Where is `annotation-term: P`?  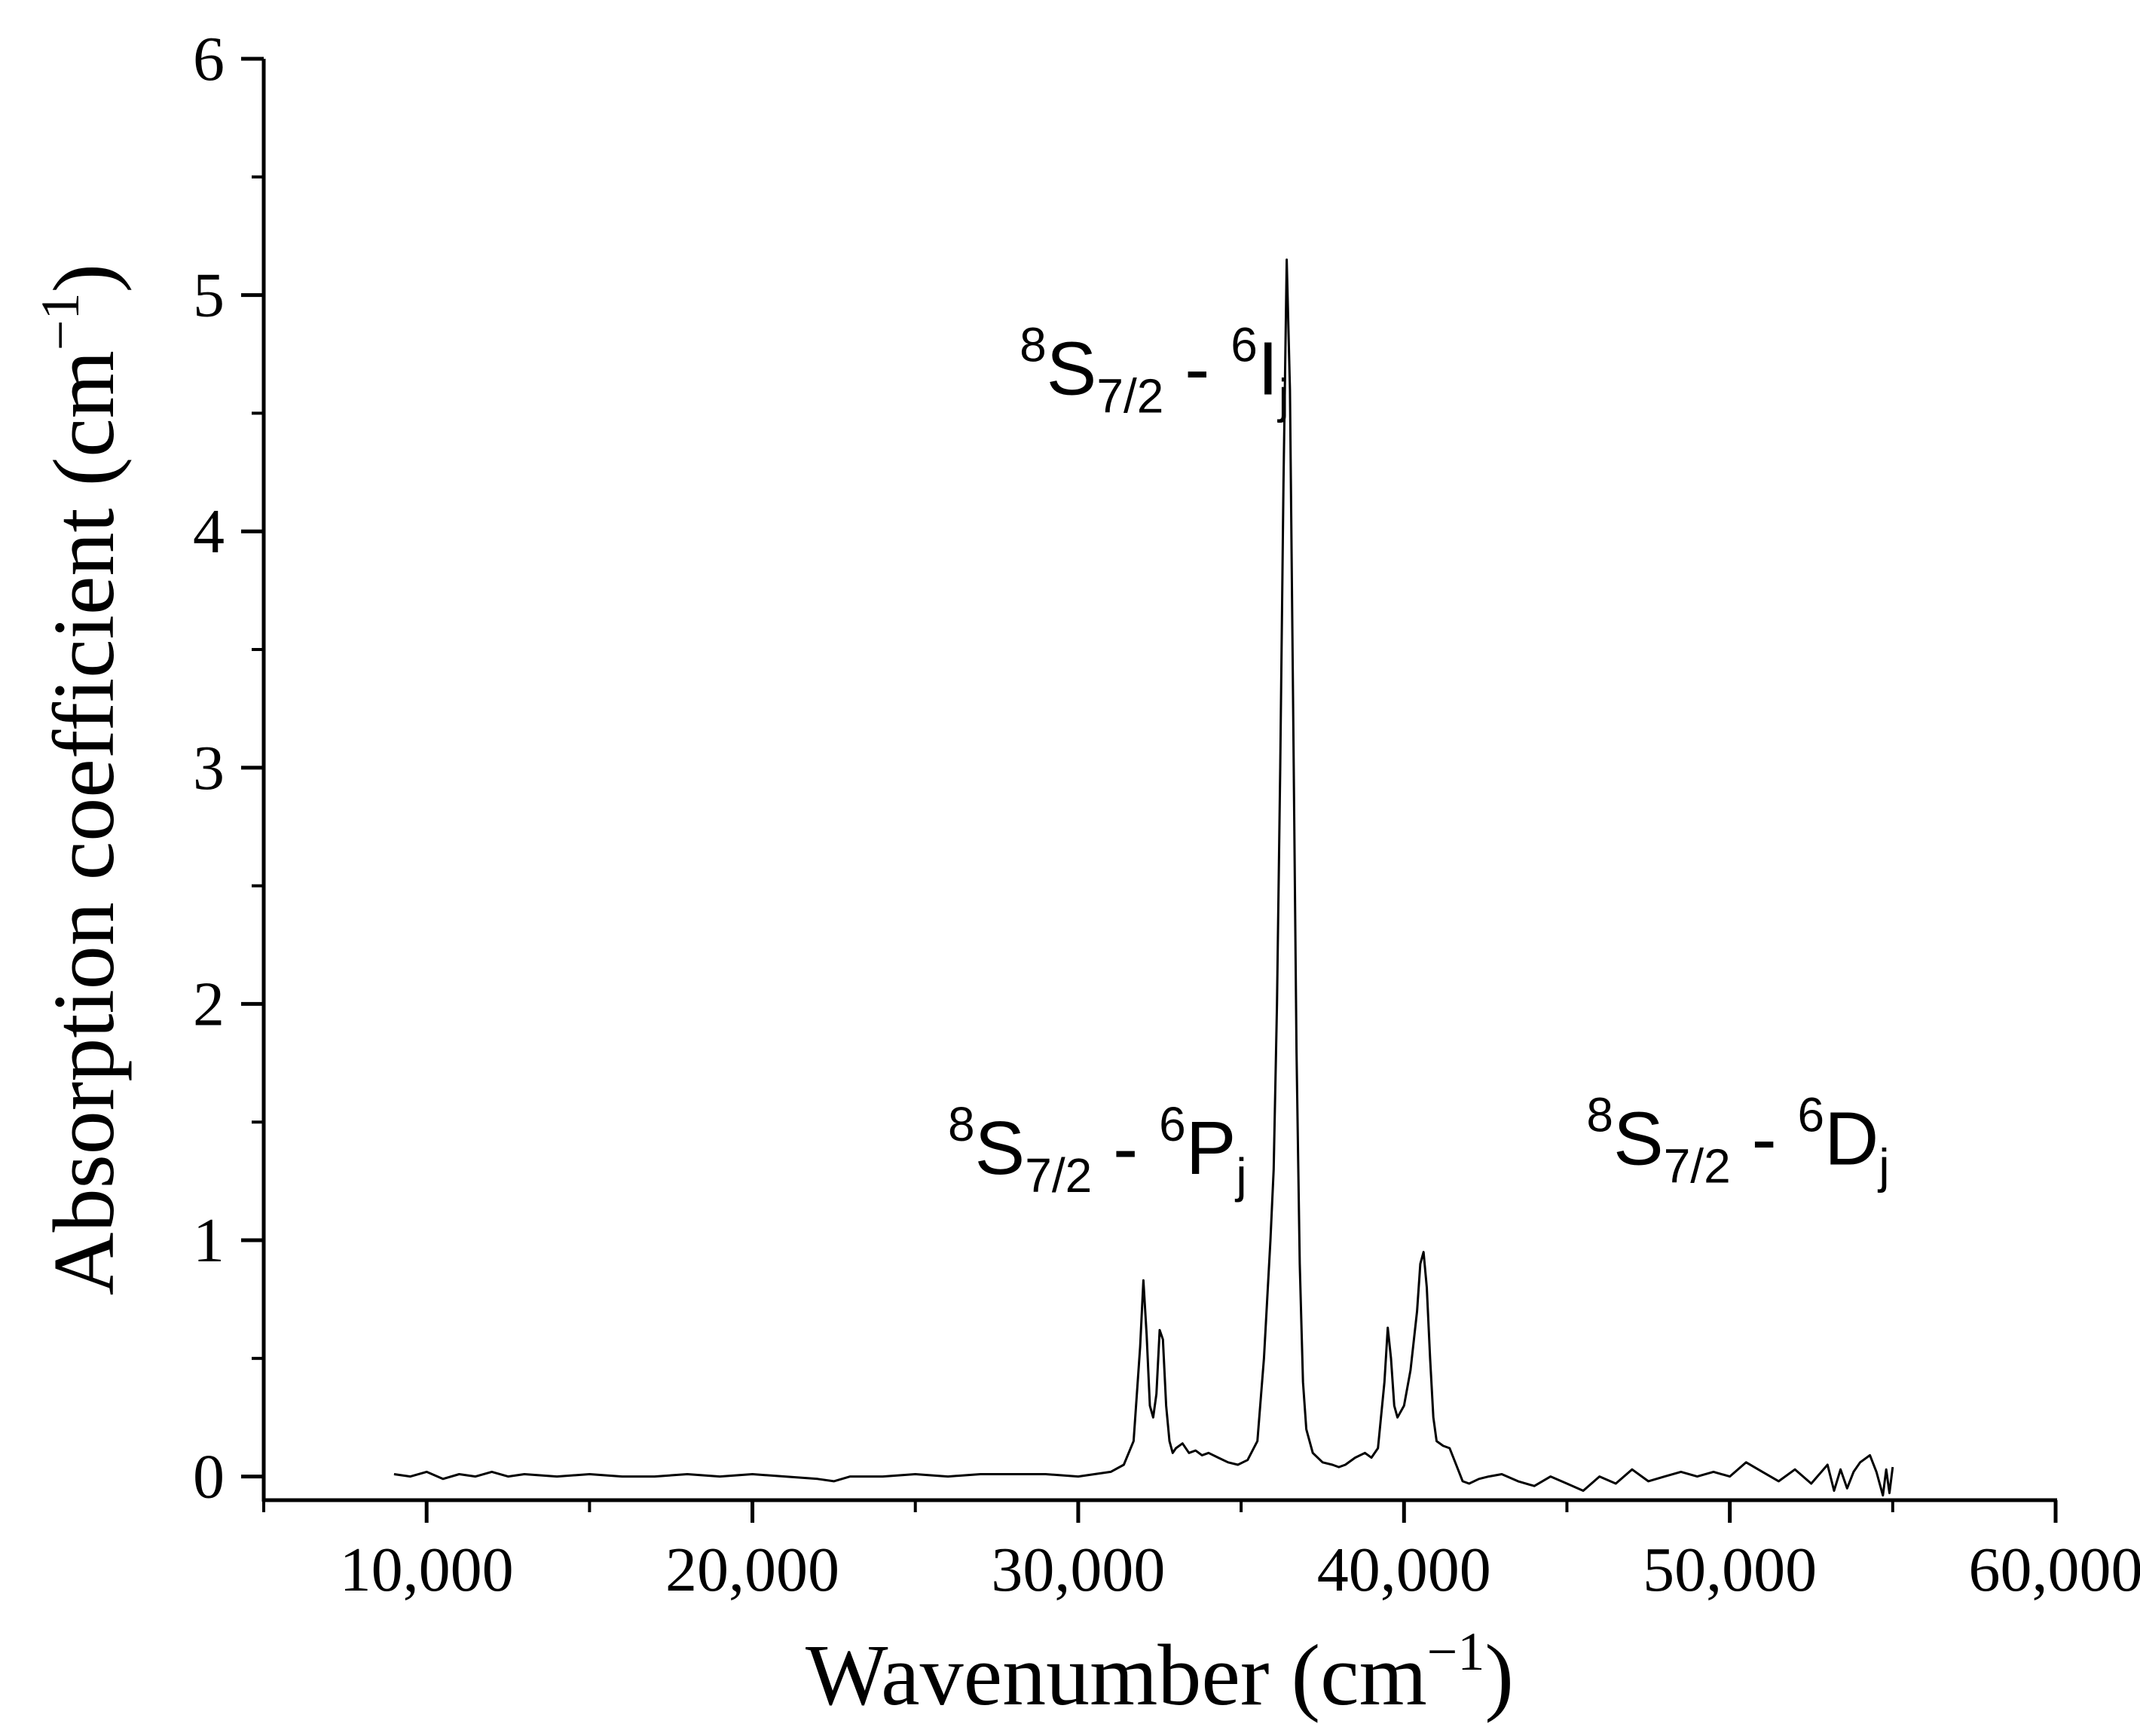 annotation-term: P is located at coordinates (1211, 1148).